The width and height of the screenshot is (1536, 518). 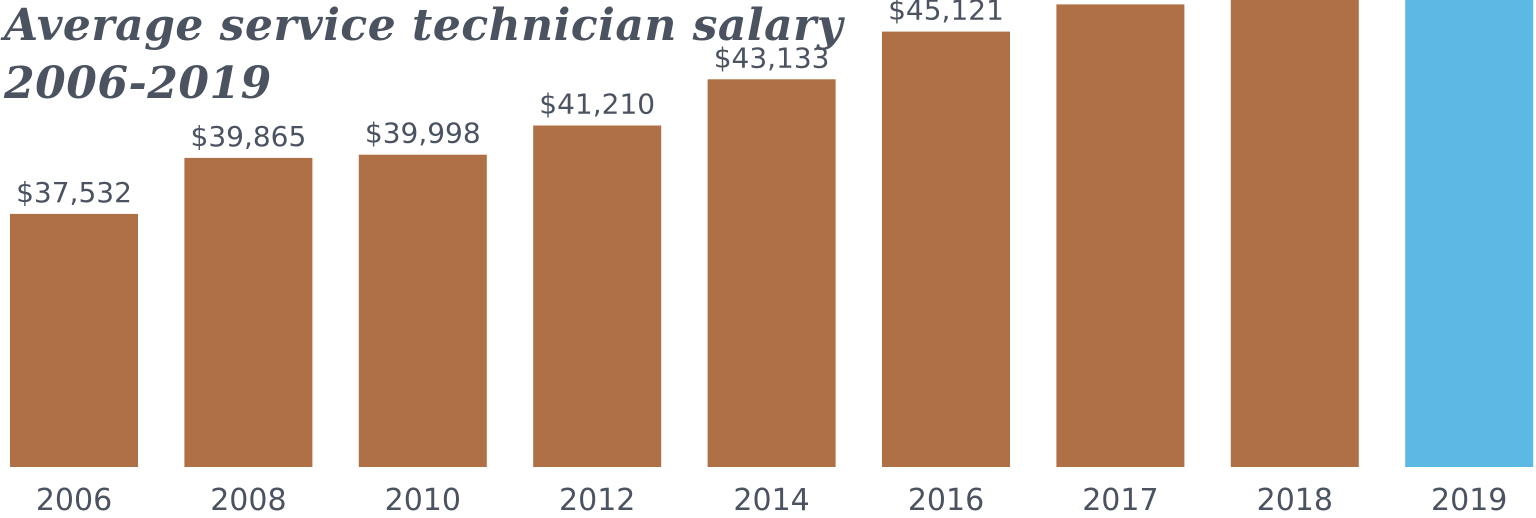 I want to click on chart-subtitle: 2006-2019, so click(x=138, y=83).